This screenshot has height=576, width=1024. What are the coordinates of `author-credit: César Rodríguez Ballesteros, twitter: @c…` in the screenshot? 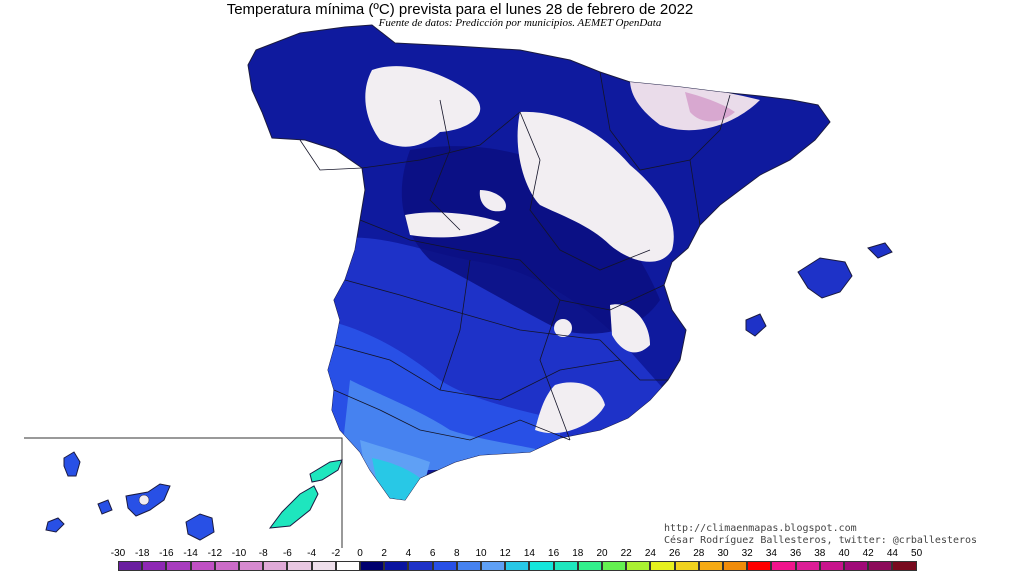 It's located at (821, 540).